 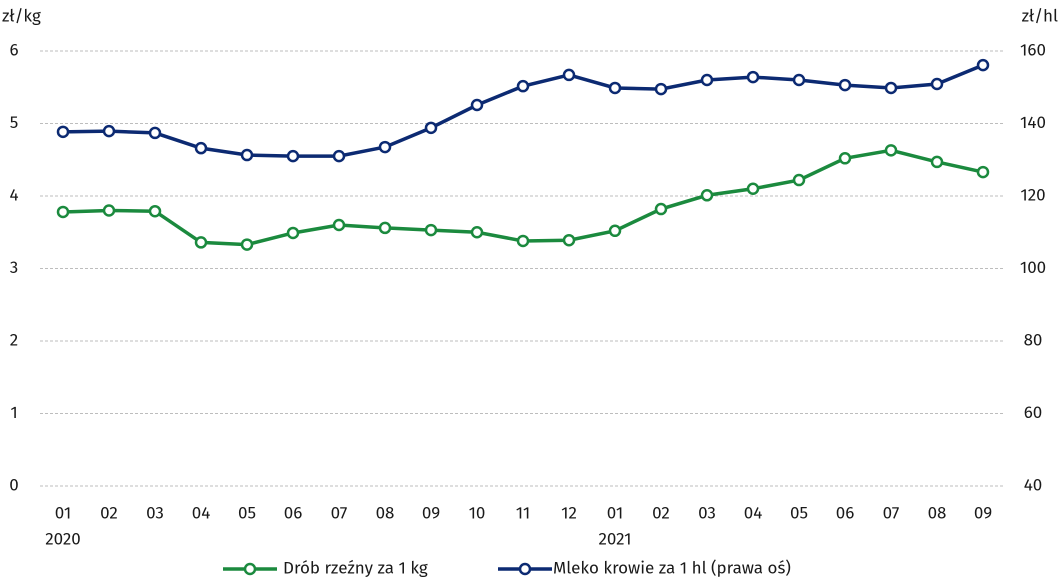 I want to click on legend-label: Mleko krowie za 1 hl (prawa oś), so click(x=672, y=567).